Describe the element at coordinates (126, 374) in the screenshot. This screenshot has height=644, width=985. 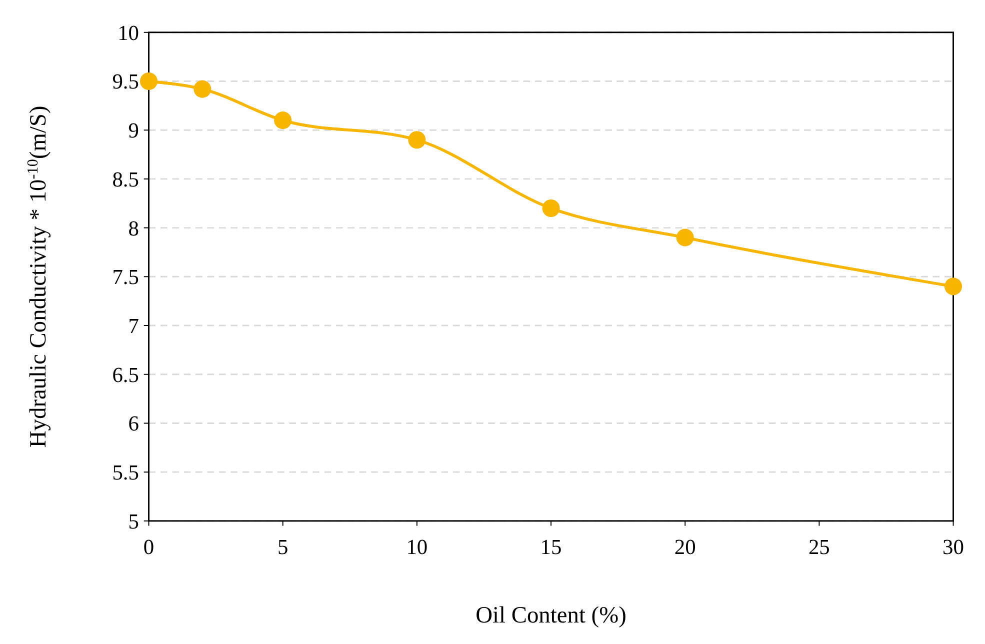
I see `y-tick-label: 6.5` at that location.